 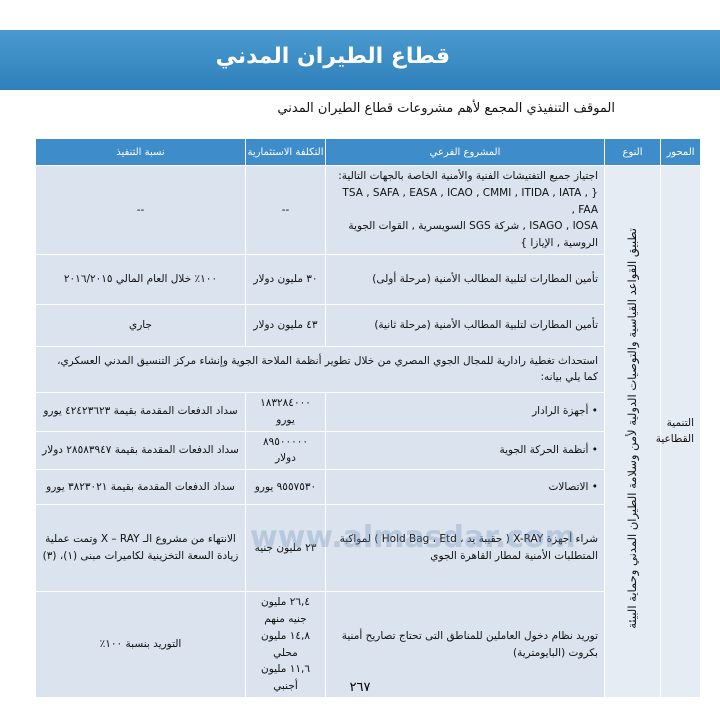 I want to click on cost-text: ١٤,٨ مليون محلي, so click(x=285, y=644).